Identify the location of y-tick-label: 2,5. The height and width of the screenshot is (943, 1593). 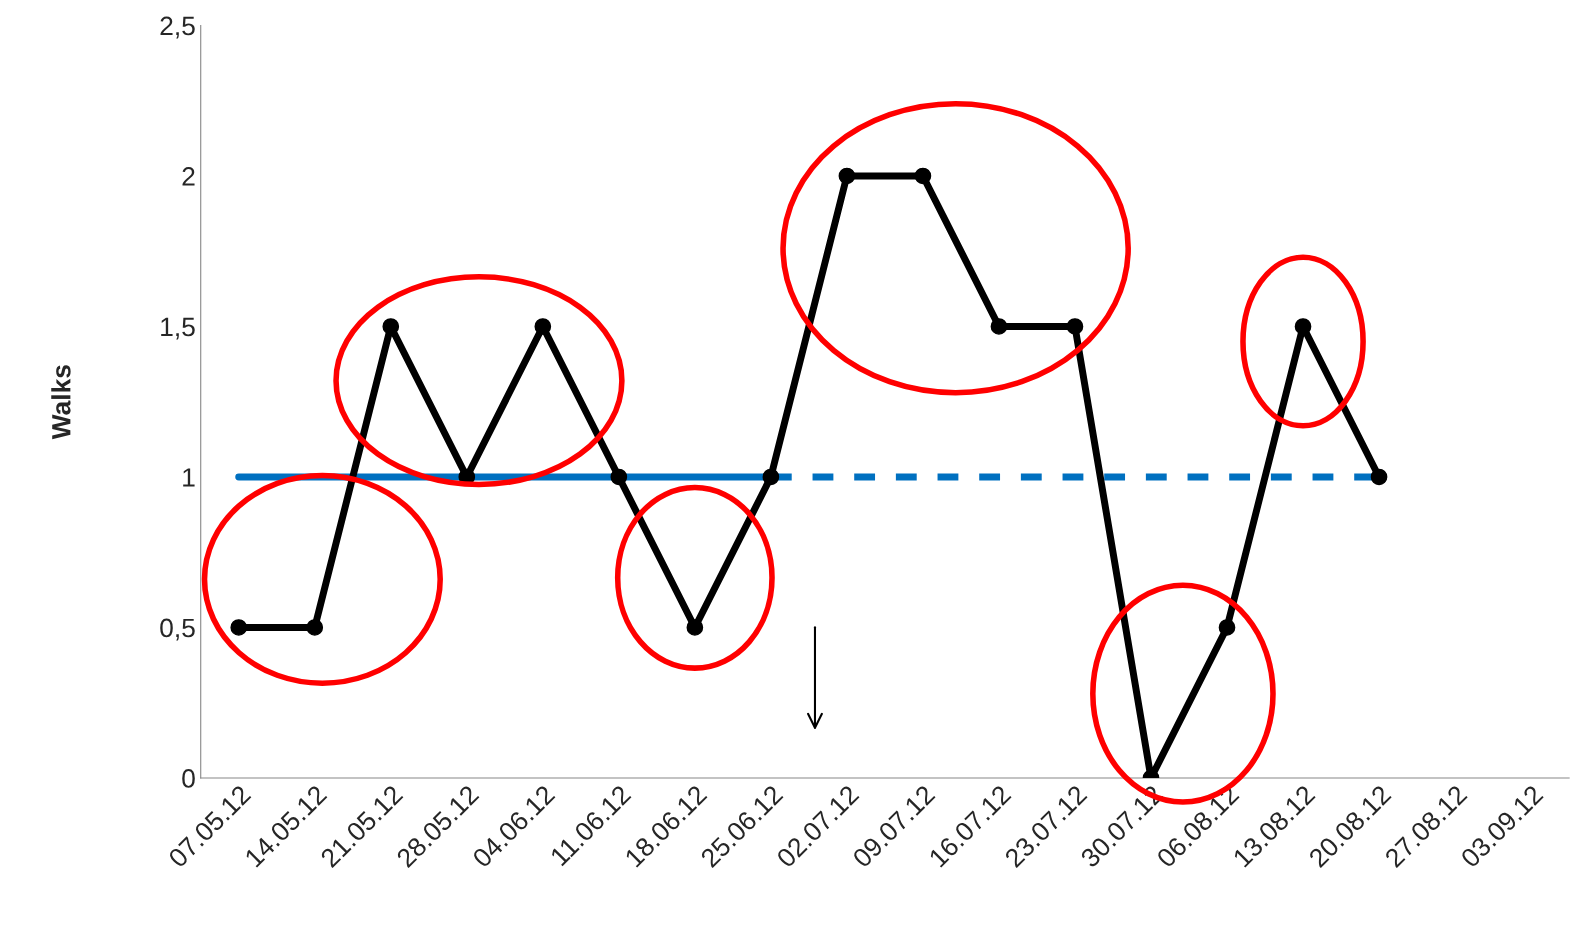
(177, 27).